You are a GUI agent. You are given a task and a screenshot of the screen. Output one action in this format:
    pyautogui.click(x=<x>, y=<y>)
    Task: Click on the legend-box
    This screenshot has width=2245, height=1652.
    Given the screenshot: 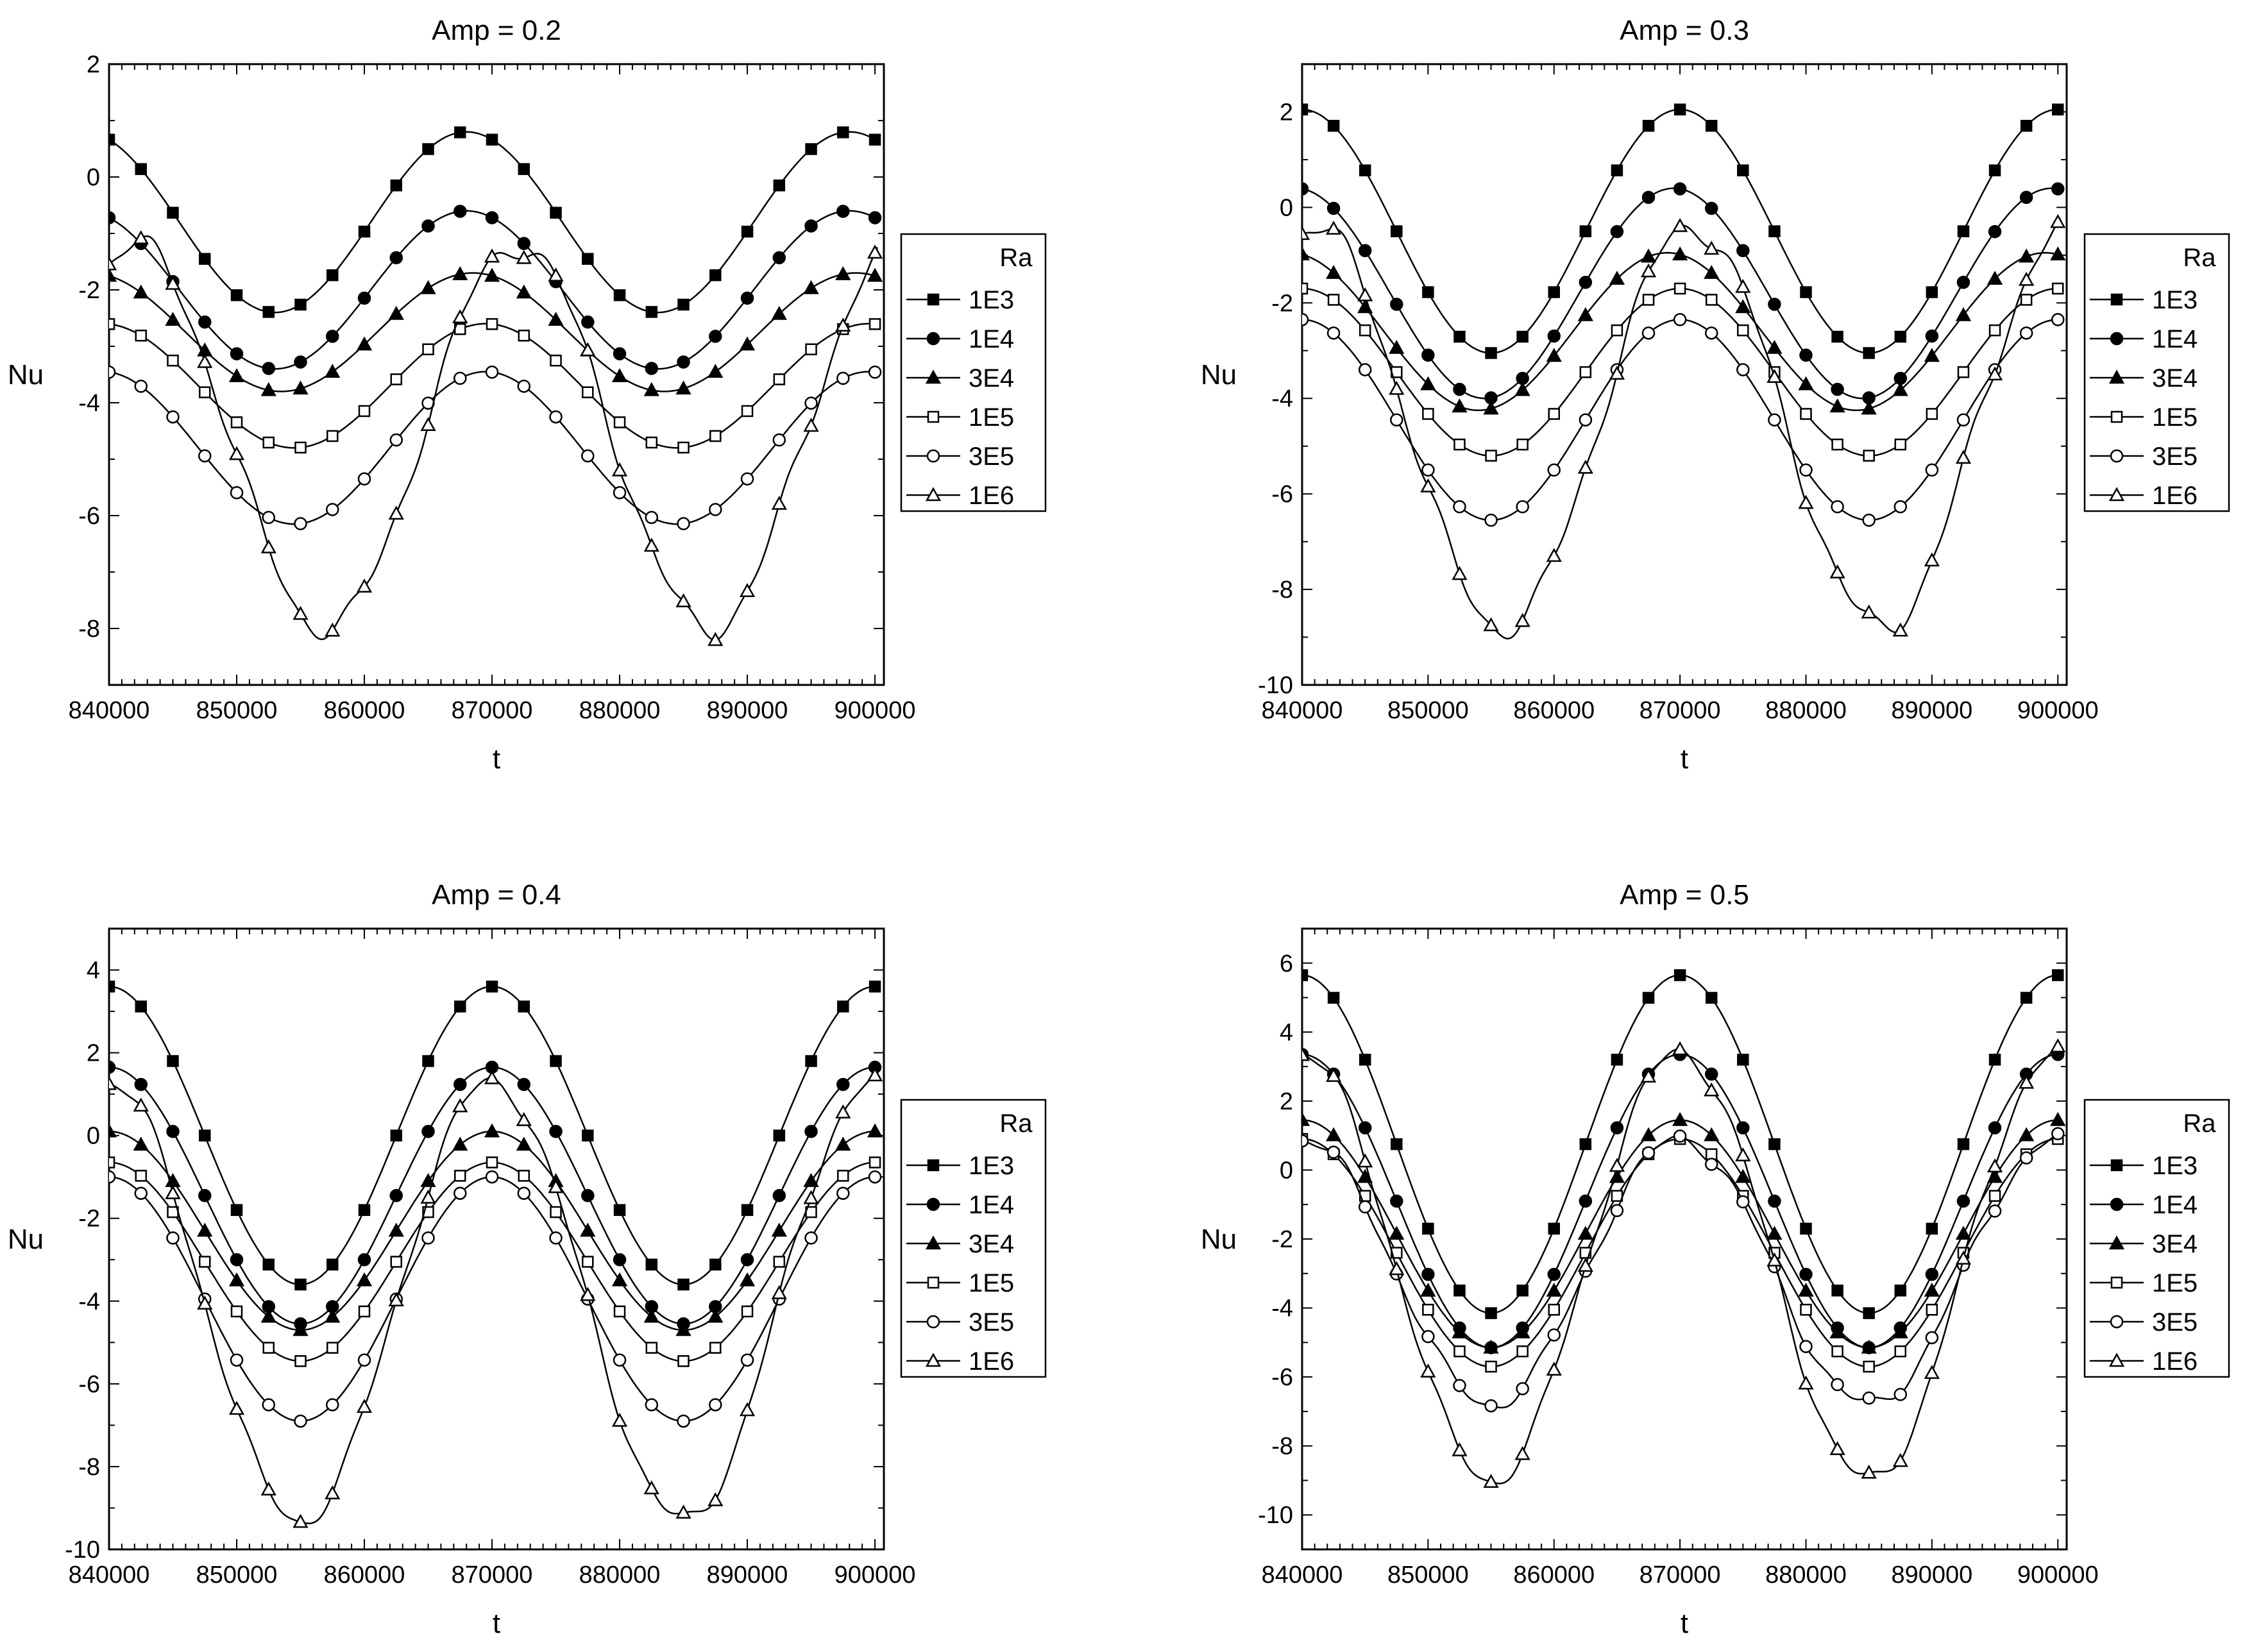 What is the action you would take?
    pyautogui.click(x=974, y=372)
    